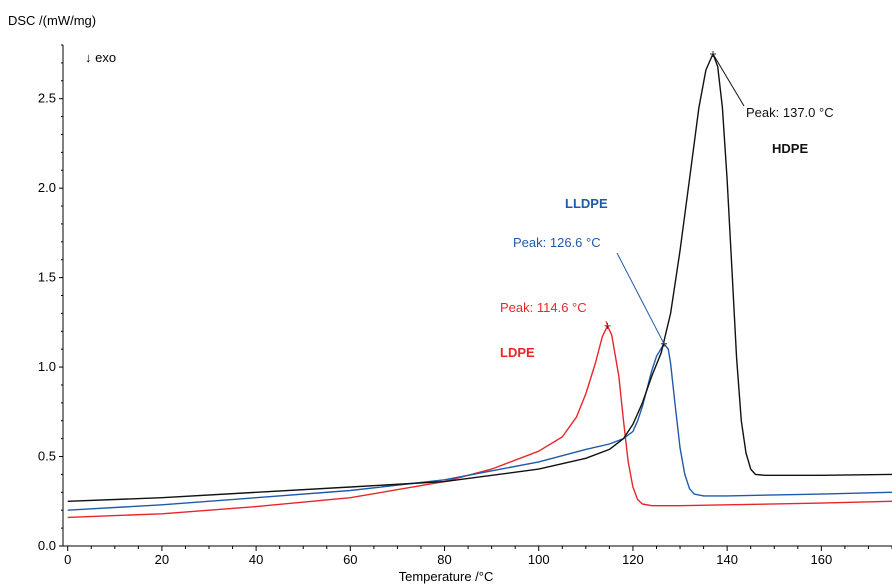 This screenshot has height=586, width=892. Describe the element at coordinates (47, 366) in the screenshot. I see `y-tick-label: 1.0` at that location.